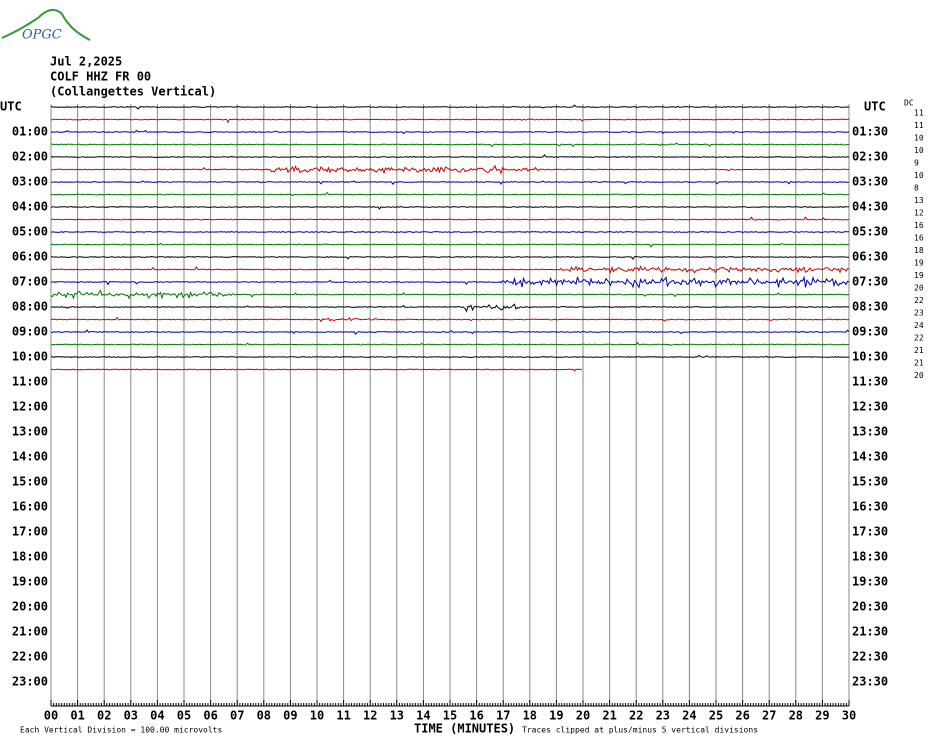 The width and height of the screenshot is (930, 744). I want to click on x-tick-label: 10, so click(317, 716).